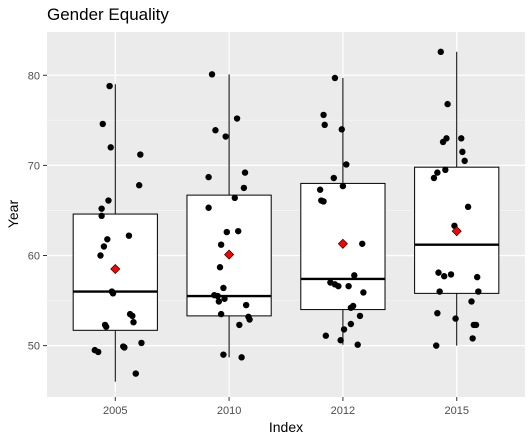  Describe the element at coordinates (13, 214) in the screenshot. I see `y-axis-title: Year` at that location.